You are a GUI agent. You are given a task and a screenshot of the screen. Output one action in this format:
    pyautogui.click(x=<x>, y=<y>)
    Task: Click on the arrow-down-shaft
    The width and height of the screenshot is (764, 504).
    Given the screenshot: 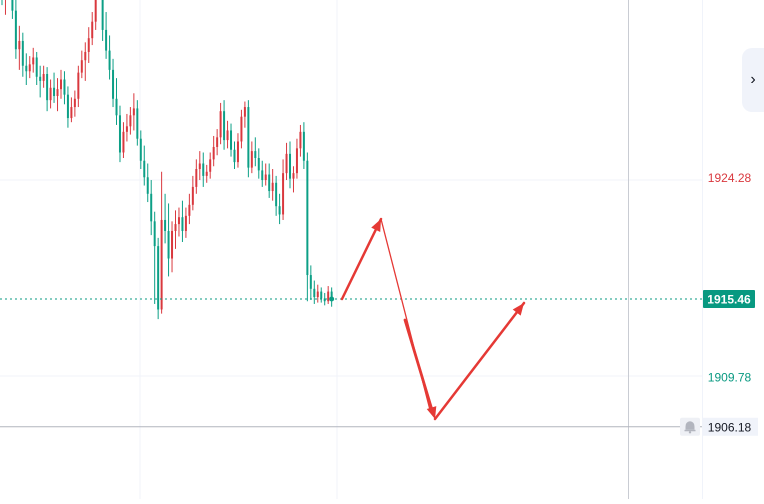 What is the action you would take?
    pyautogui.click(x=418, y=365)
    